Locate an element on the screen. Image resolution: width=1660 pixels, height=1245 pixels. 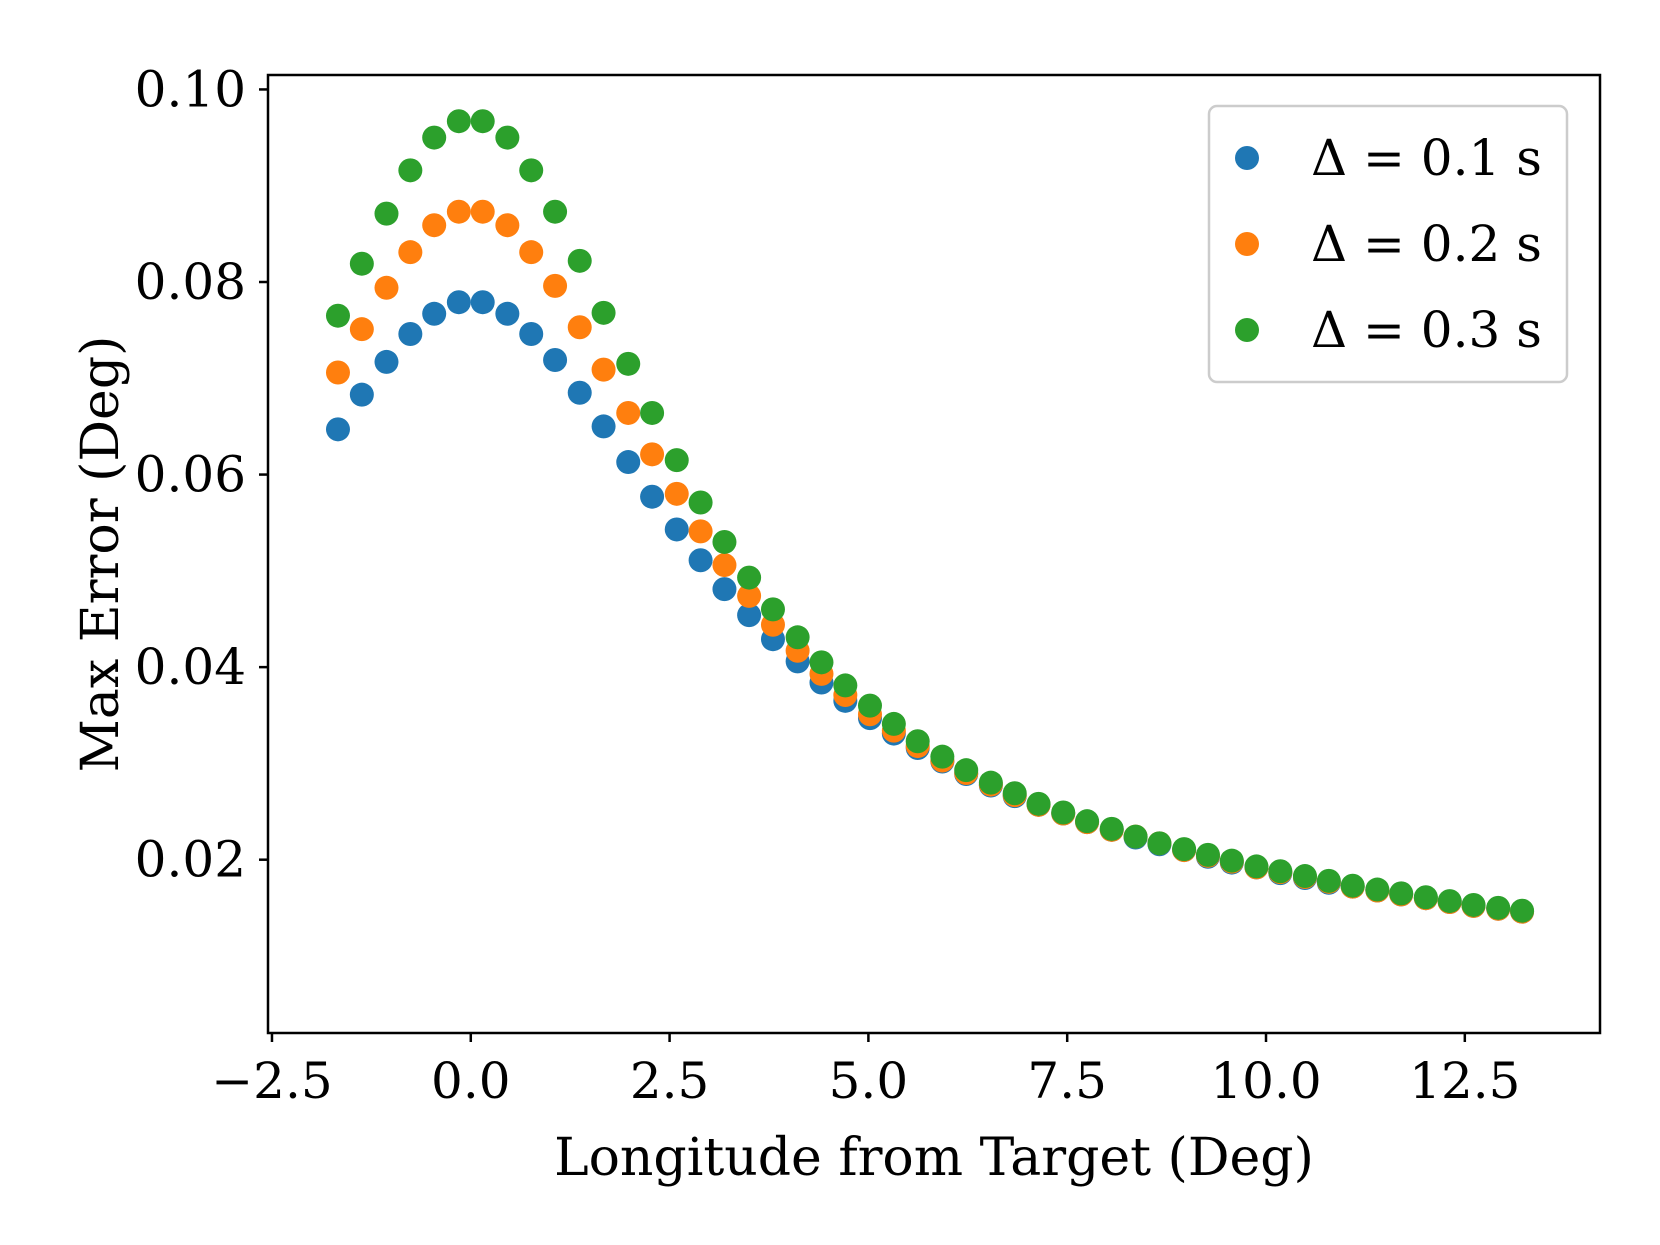
y-tick-label: 0.06 is located at coordinates (190, 475).